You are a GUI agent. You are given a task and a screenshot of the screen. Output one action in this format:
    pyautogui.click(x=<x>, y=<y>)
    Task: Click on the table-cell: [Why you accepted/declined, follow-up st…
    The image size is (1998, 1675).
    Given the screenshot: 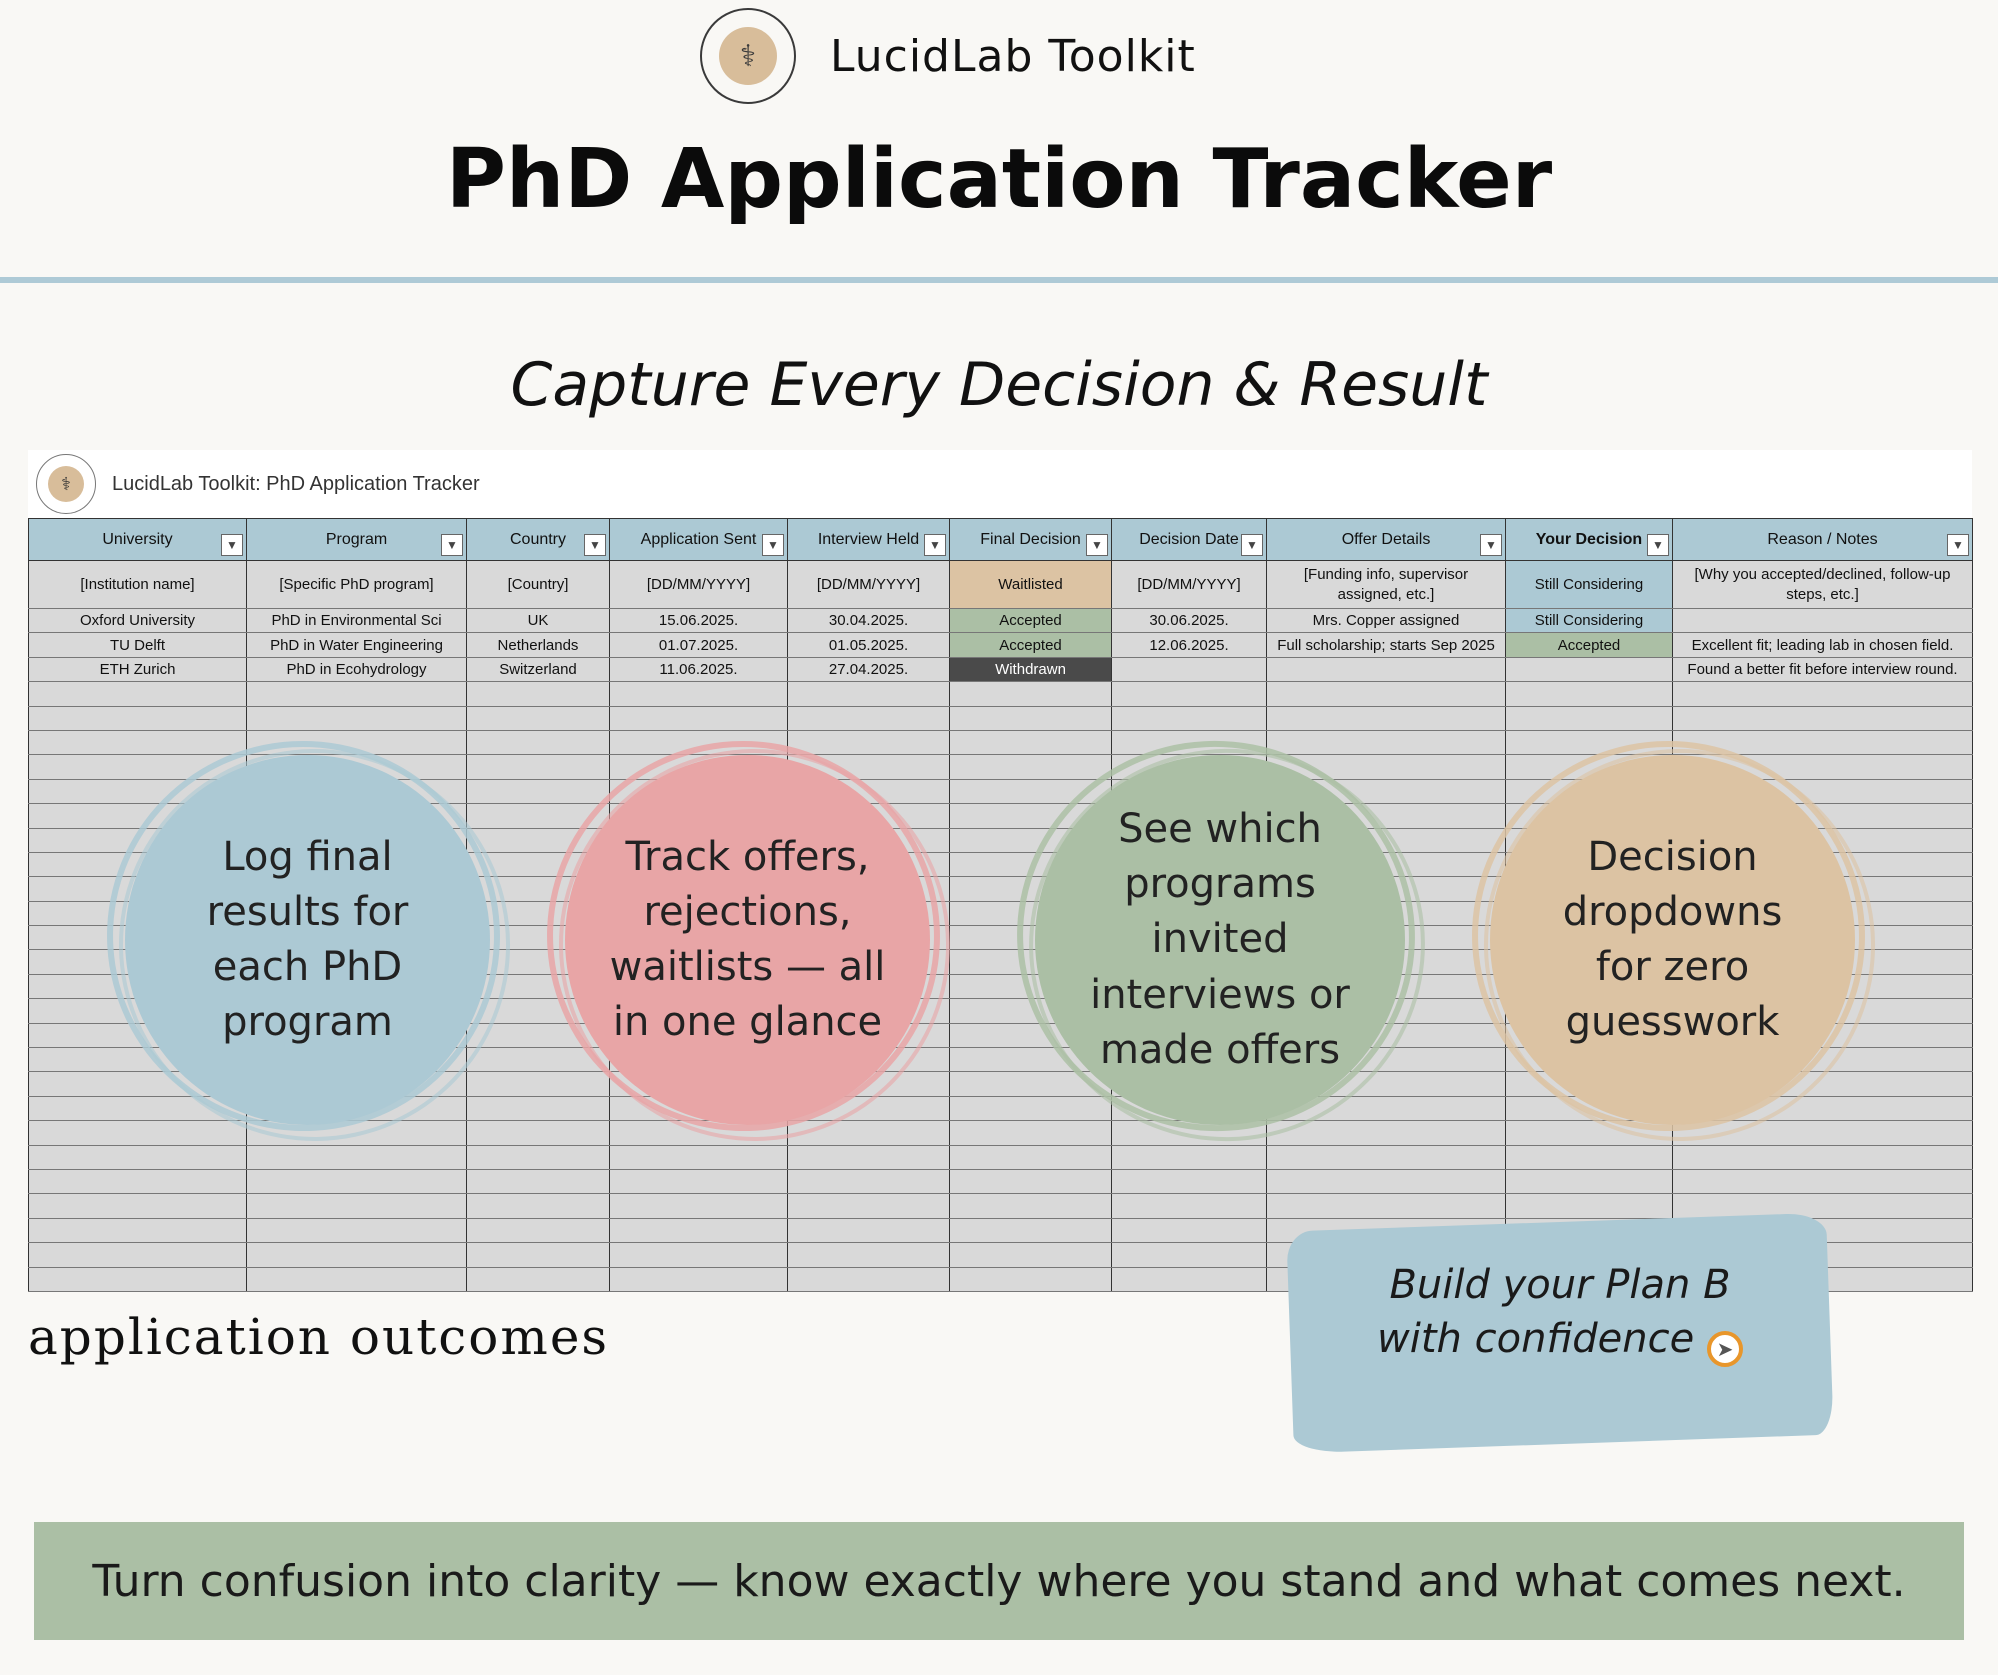 What is the action you would take?
    pyautogui.click(x=1822, y=584)
    